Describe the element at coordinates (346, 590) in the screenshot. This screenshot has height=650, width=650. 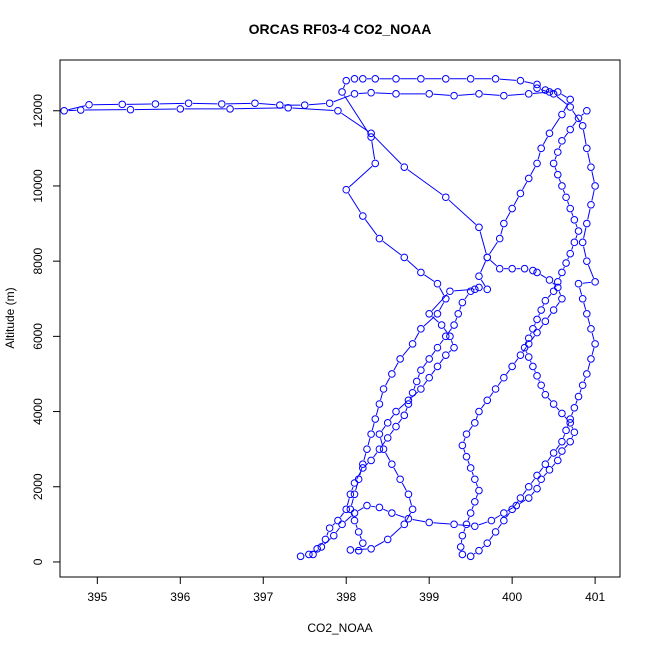
I see `x-axis: 395 396 397 398 399 400 401` at that location.